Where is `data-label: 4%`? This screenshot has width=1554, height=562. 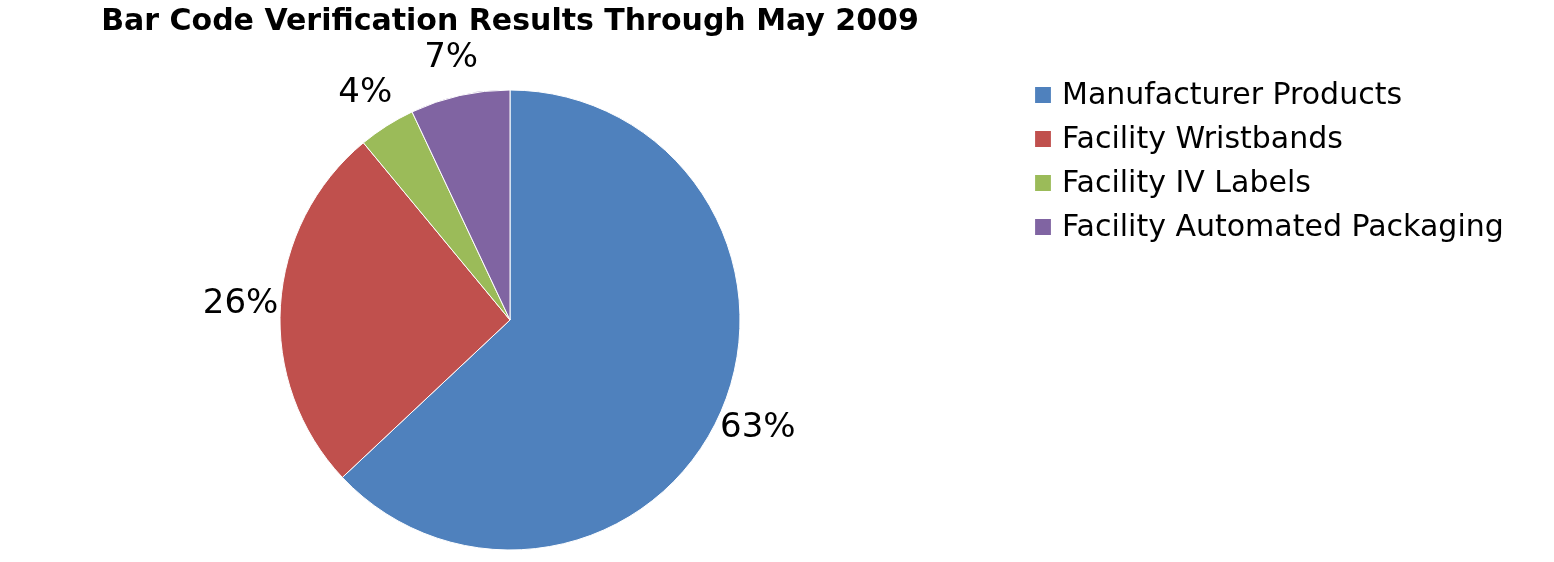 data-label: 4% is located at coordinates (365, 90).